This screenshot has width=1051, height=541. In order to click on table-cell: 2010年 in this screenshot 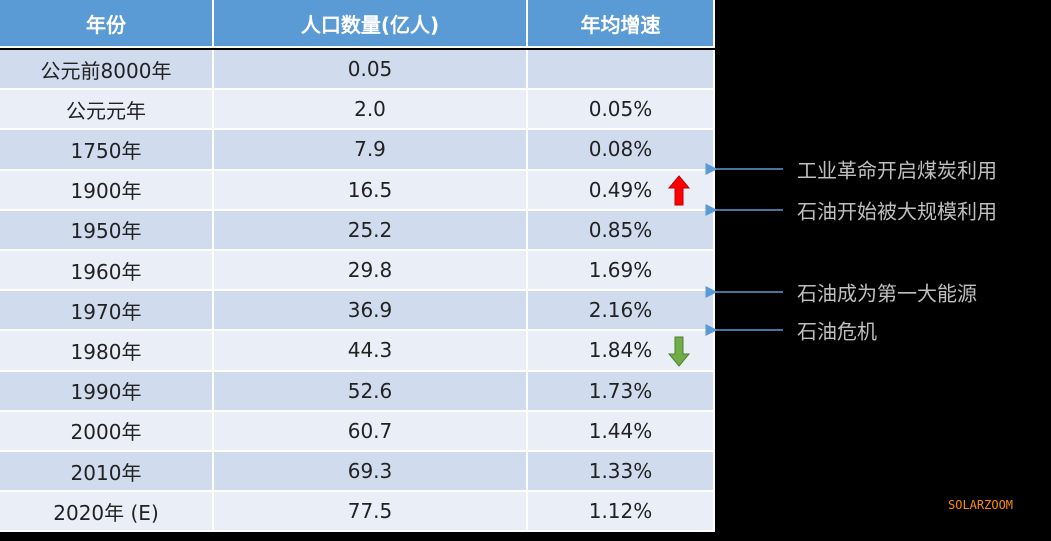, I will do `click(107, 472)`.